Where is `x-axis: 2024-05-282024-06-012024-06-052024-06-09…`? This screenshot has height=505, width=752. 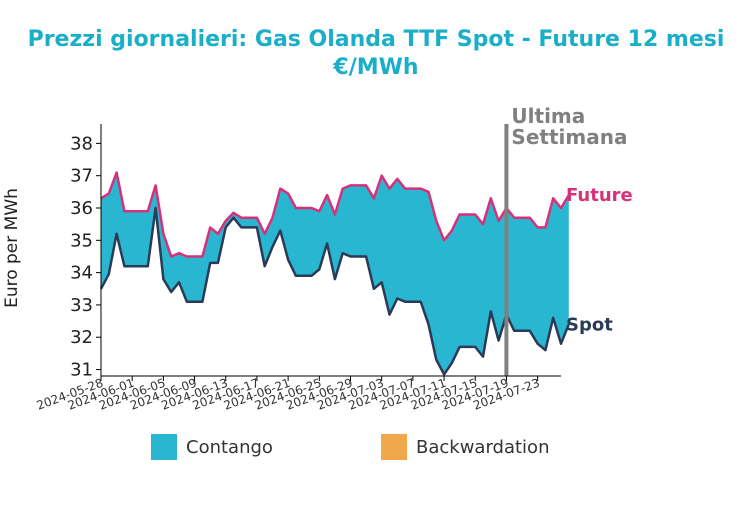
x-axis: 2024-05-282024-06-012024-06-052024-06-09… is located at coordinates (298, 394).